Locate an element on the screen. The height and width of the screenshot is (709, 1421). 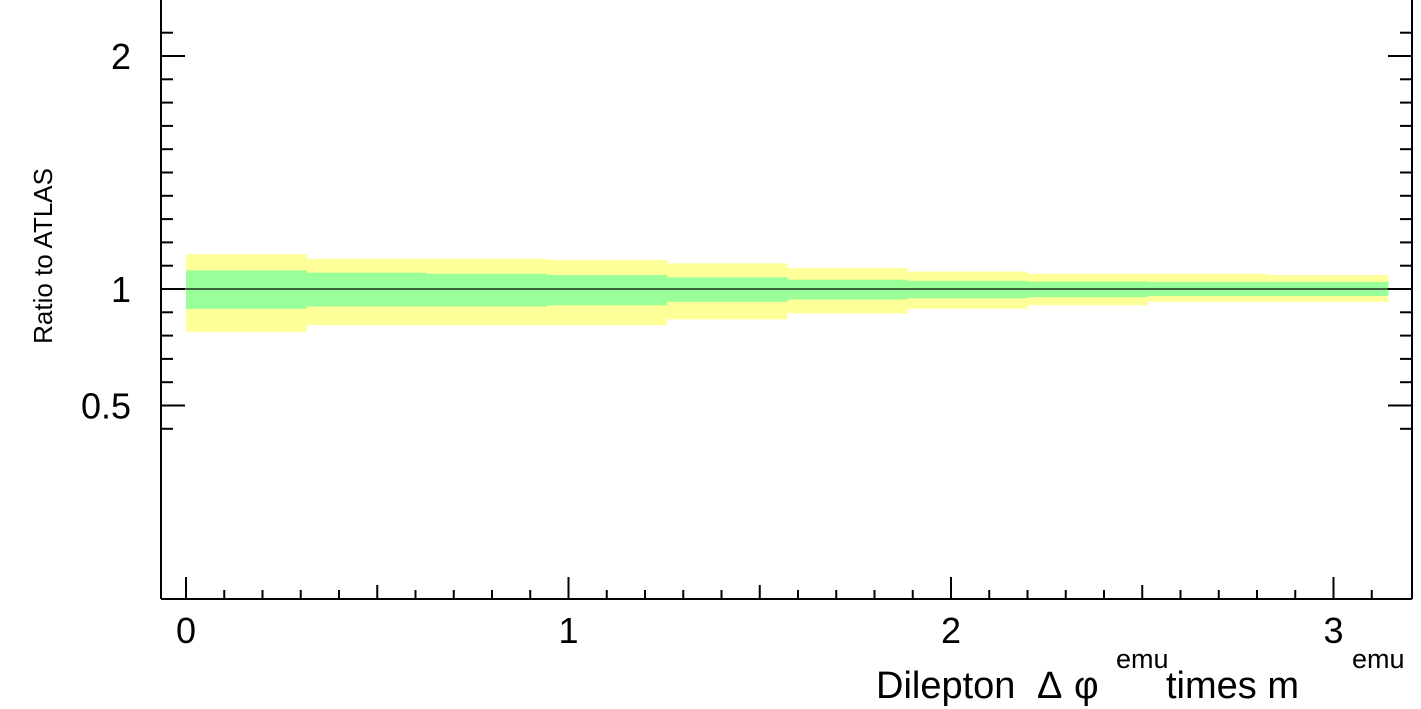
y-tick-label: 1 is located at coordinates (121, 289).